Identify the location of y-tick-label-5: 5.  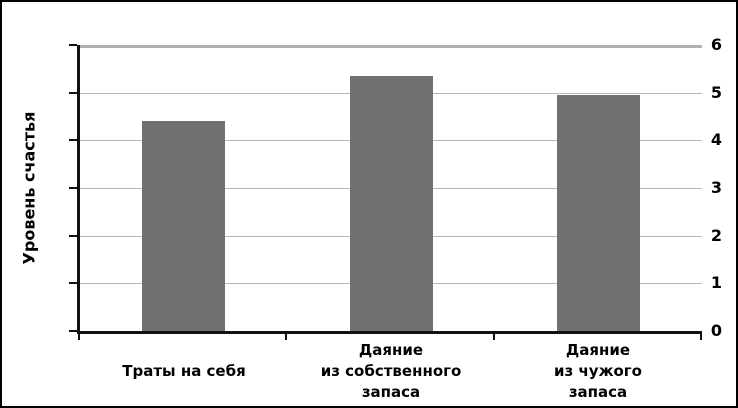
(716, 92).